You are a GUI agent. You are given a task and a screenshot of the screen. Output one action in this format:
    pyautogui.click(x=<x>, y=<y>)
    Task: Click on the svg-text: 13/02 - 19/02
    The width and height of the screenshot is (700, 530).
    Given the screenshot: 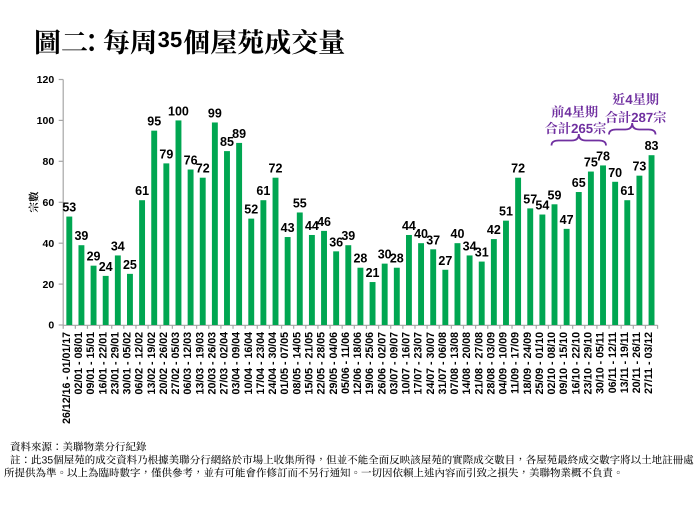 What is the action you would take?
    pyautogui.click(x=152, y=363)
    